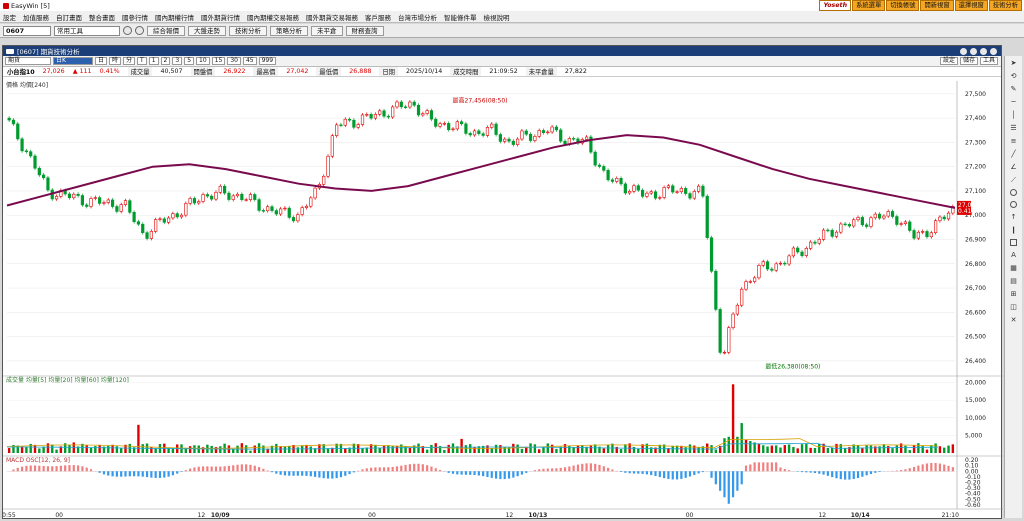  I want to click on menu-integrated-screen: 整合畫面, so click(102, 17).